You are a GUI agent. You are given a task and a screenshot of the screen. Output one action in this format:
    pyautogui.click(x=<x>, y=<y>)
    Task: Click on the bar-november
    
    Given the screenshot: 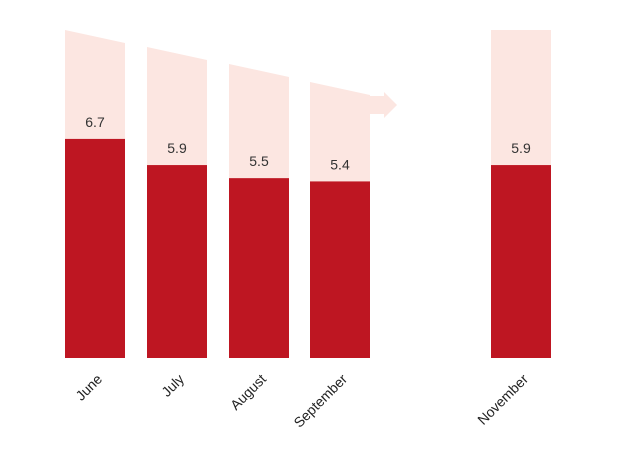 What is the action you would take?
    pyautogui.click(x=521, y=261)
    